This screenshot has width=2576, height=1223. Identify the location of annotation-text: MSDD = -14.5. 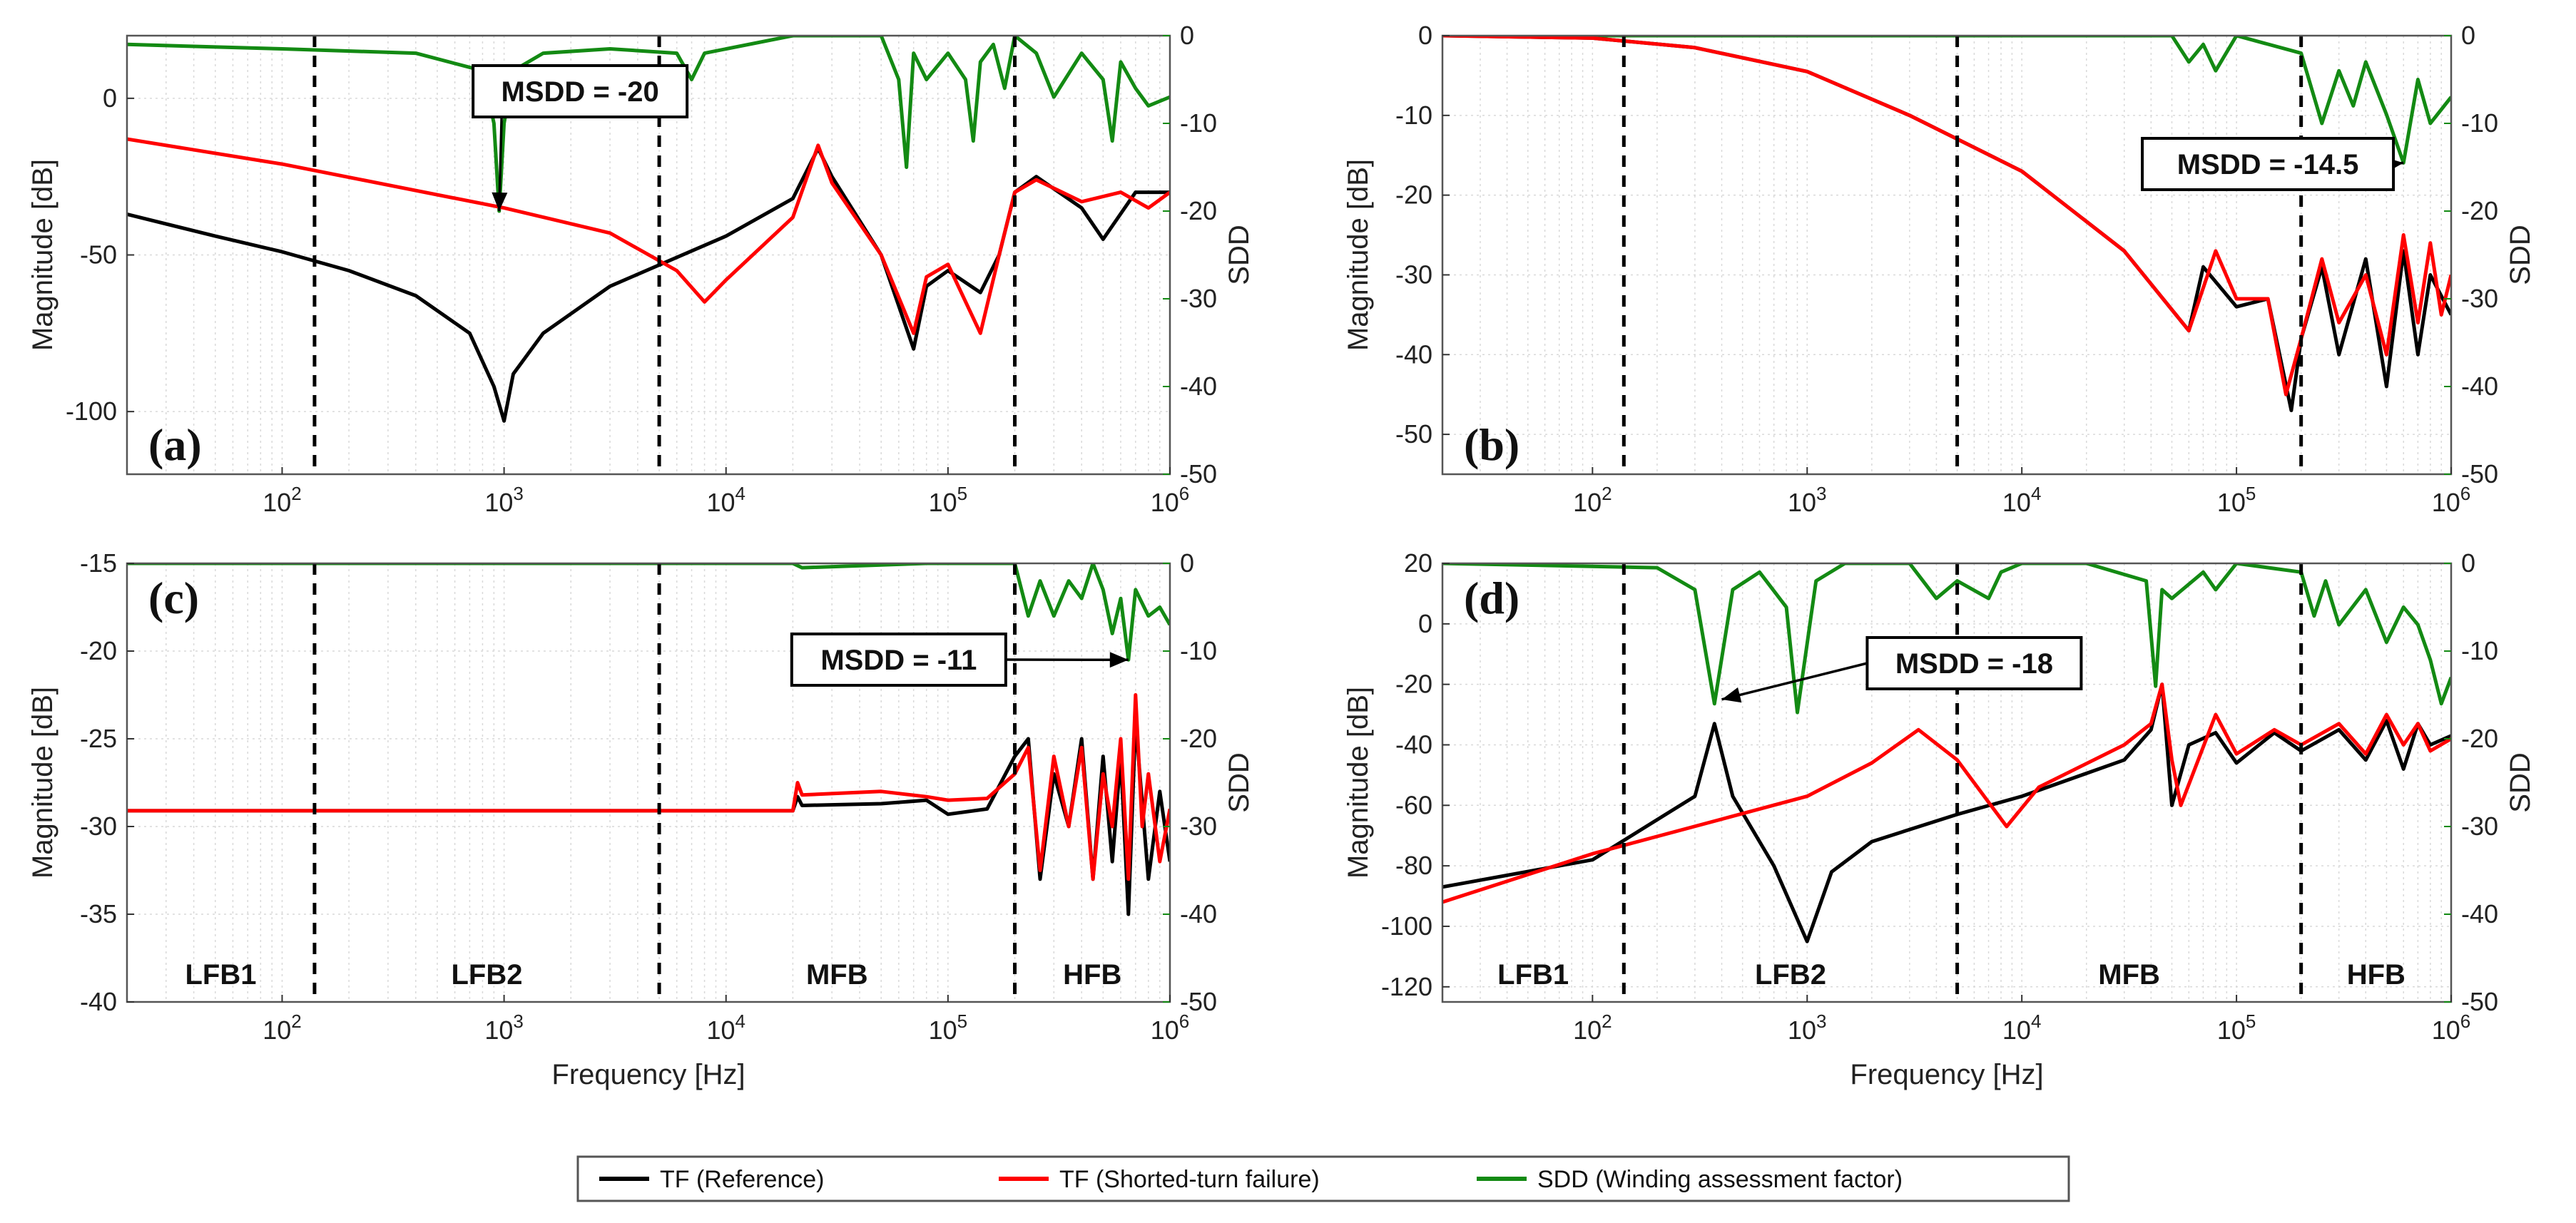
(2268, 164).